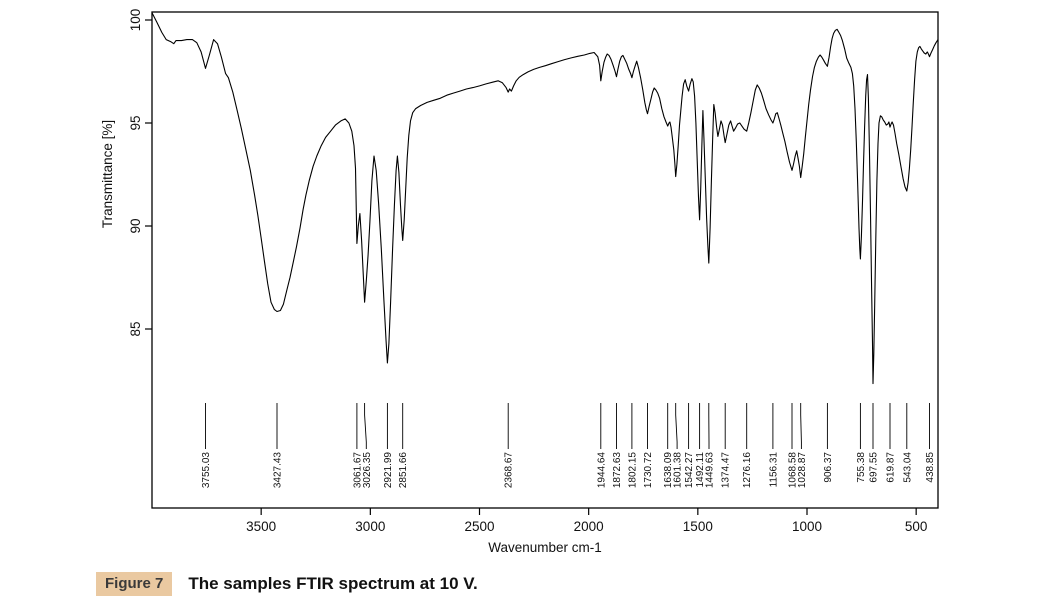 The width and height of the screenshot is (1050, 611). Describe the element at coordinates (726, 470) in the screenshot. I see `peak-label: 1374.47` at that location.